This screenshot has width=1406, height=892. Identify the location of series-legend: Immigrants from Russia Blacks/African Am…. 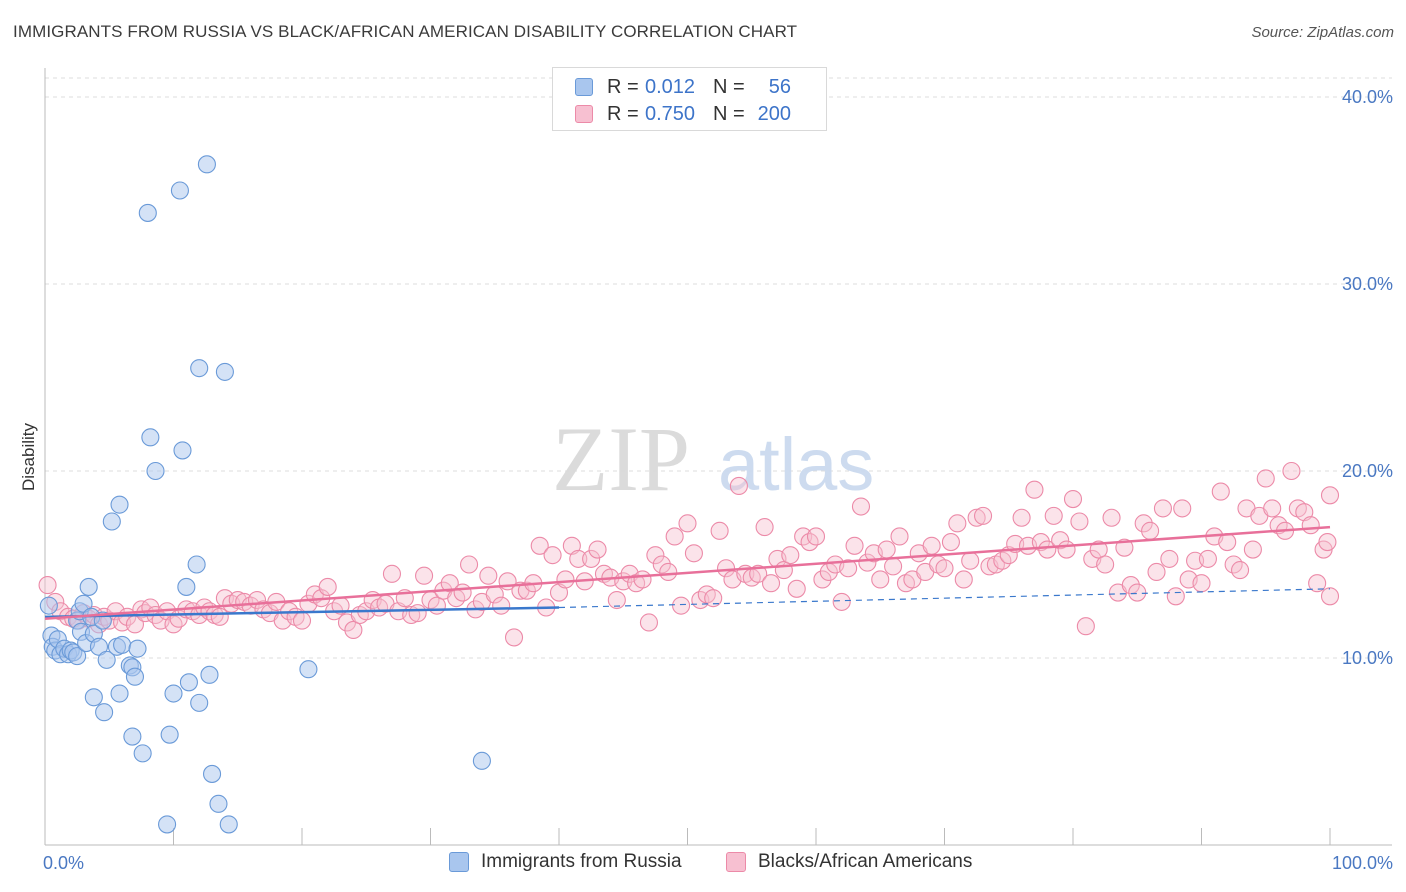
(703, 864).